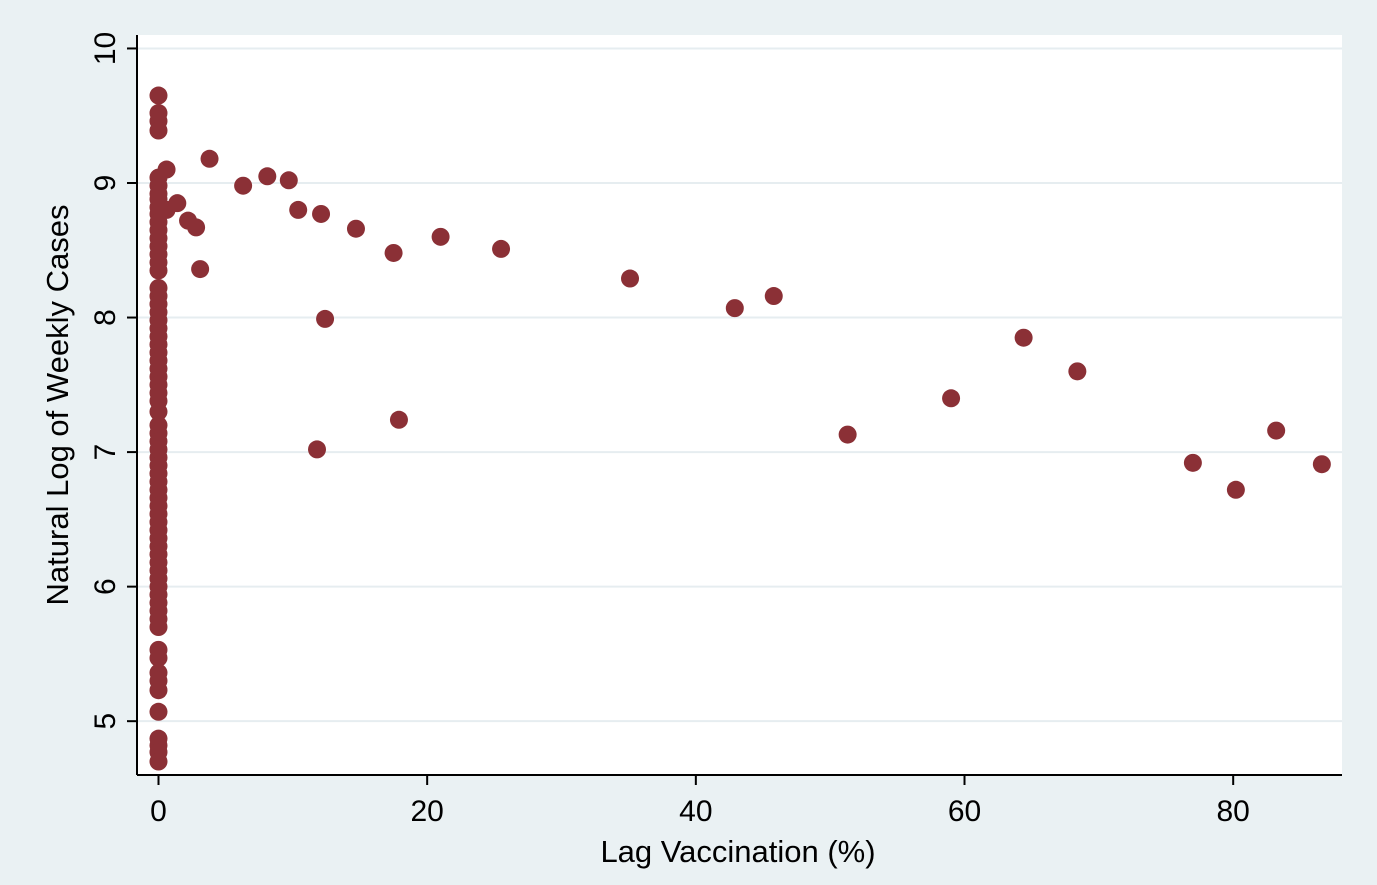 The width and height of the screenshot is (1377, 885). I want to click on x-axis-title: Lag Vaccination (%), so click(737, 851).